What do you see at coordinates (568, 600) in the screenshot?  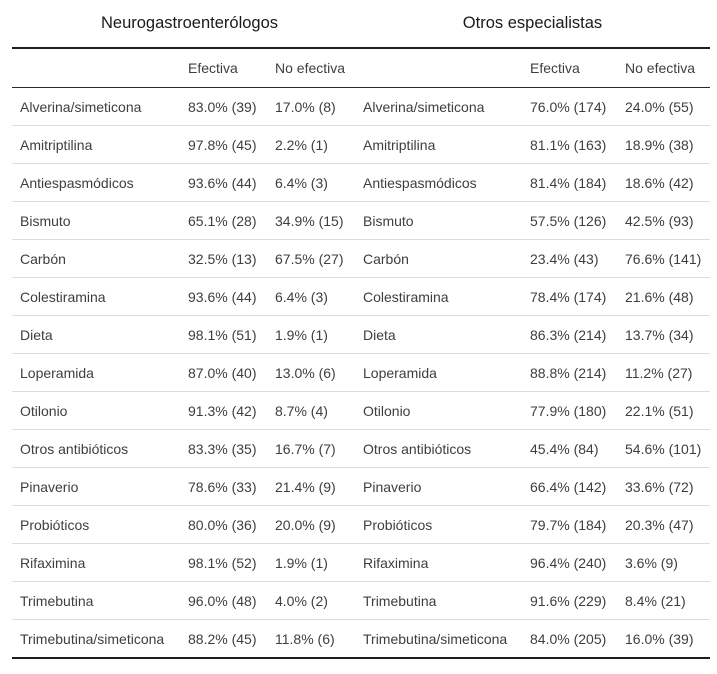 I see `otros-efectiva-cell: 91.6% (229)` at bounding box center [568, 600].